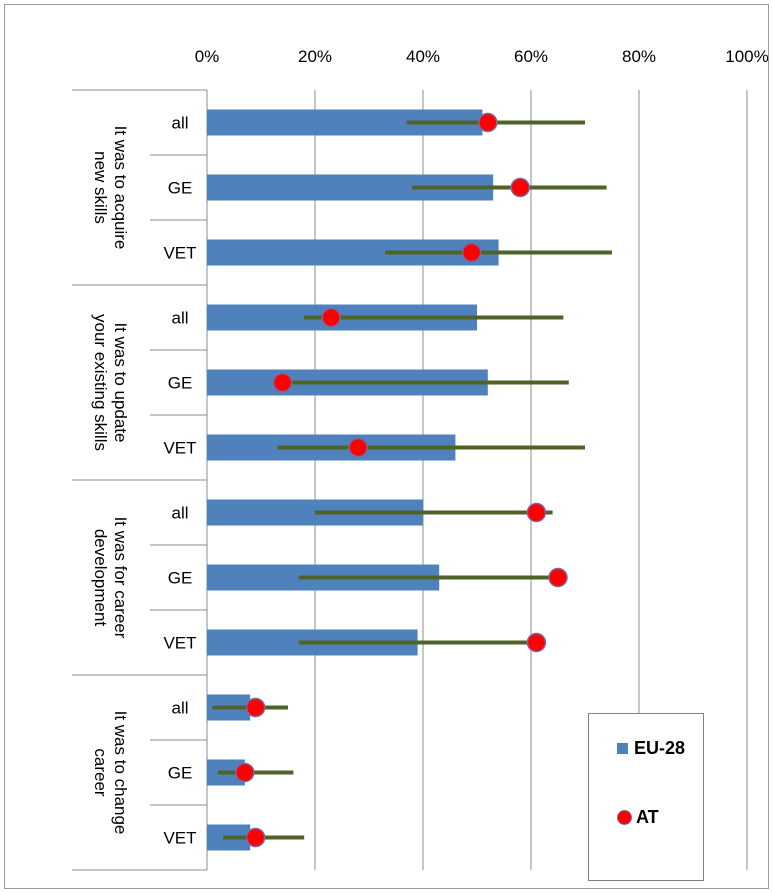 This screenshot has width=772, height=892. I want to click on legend-item-at: AT, so click(638, 817).